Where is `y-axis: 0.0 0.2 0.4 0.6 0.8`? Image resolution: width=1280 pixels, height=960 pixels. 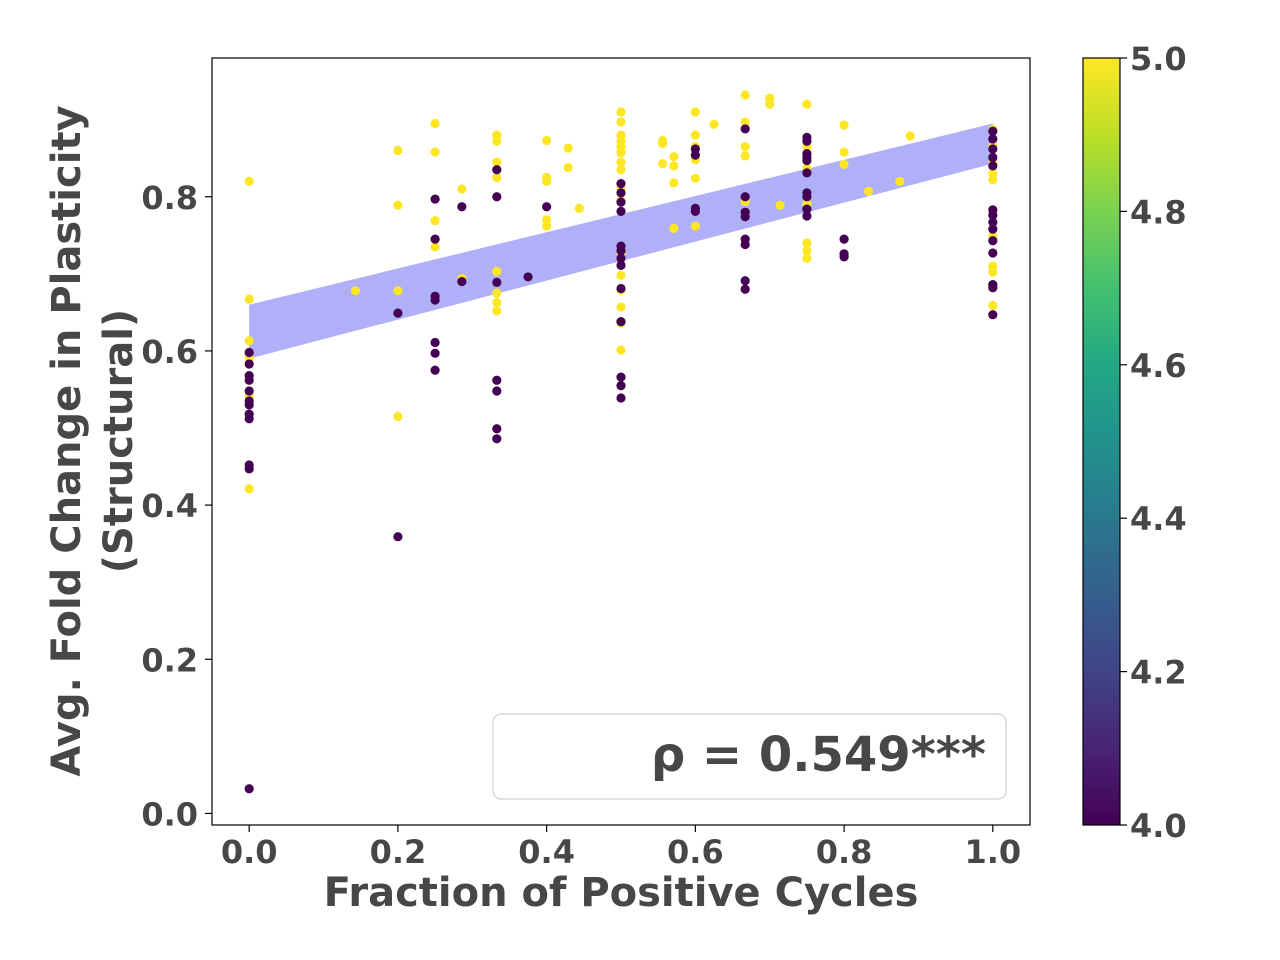
y-axis: 0.0 0.2 0.4 0.6 0.8 is located at coordinates (176, 506).